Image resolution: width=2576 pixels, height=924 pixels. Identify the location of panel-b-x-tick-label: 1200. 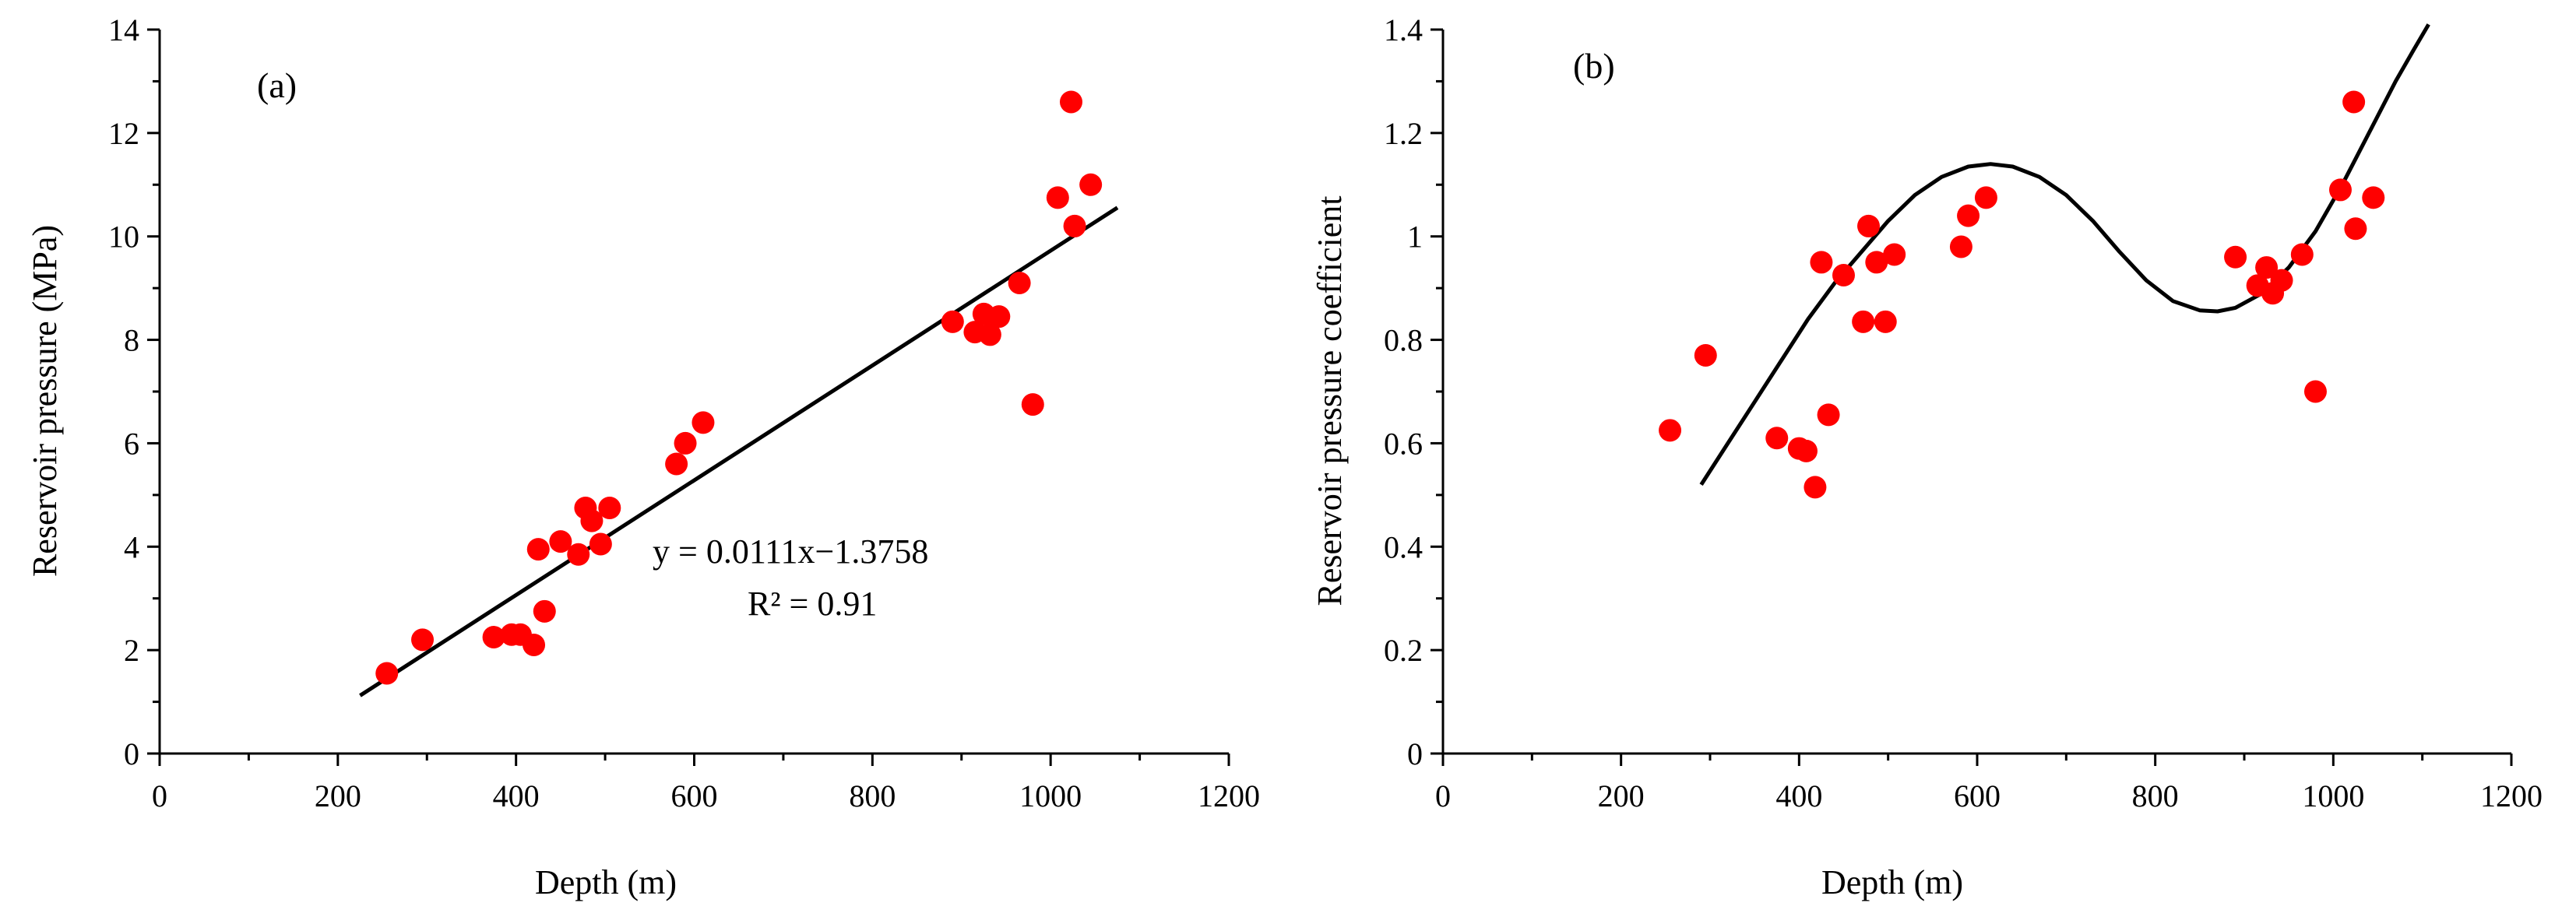
(2511, 795).